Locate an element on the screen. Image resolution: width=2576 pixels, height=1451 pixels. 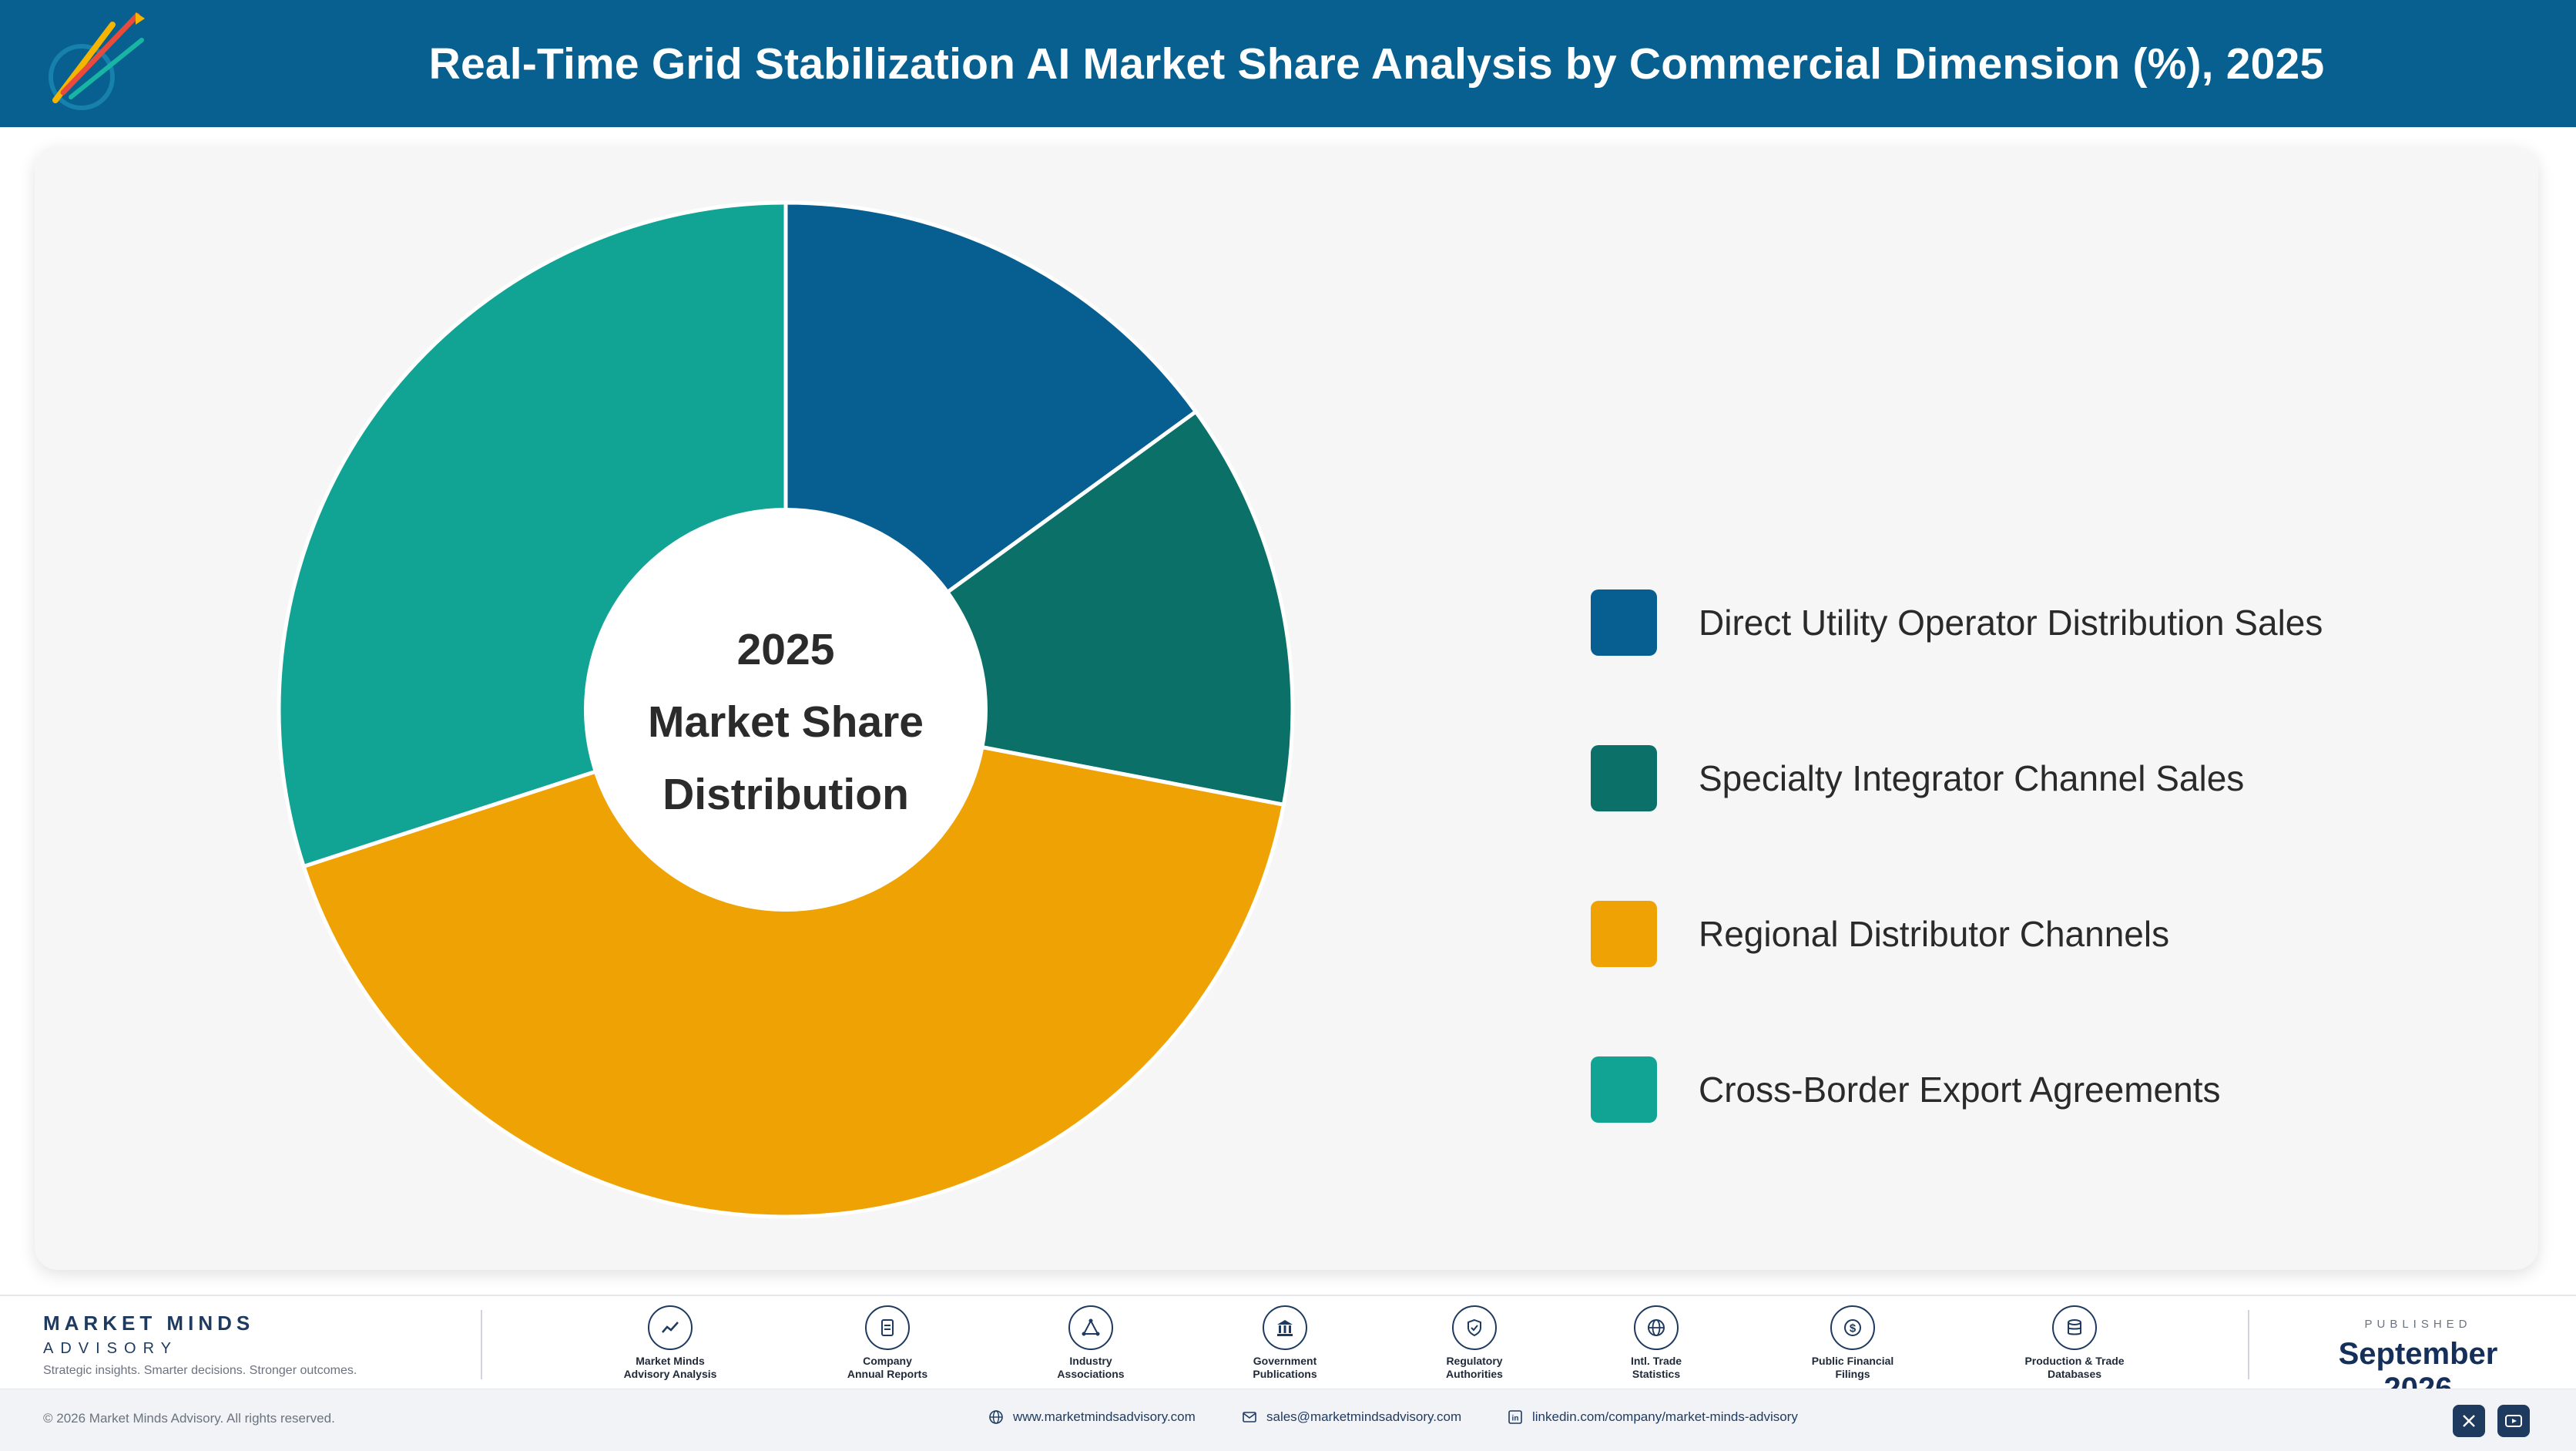
linkedin-icon: in is located at coordinates (1515, 1417).